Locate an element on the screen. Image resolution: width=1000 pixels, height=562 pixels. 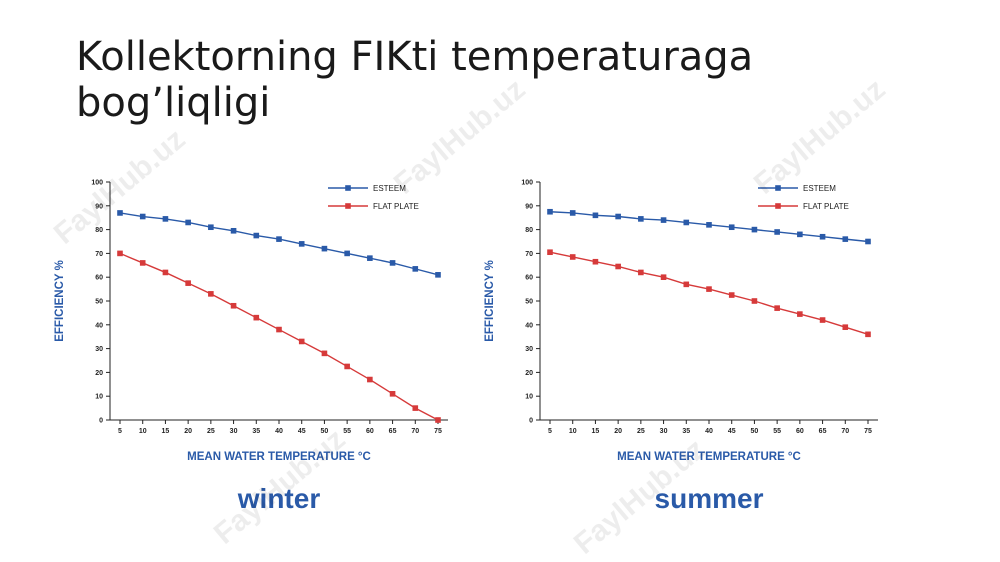
x-tick-label: 70 is located at coordinates (415, 431).